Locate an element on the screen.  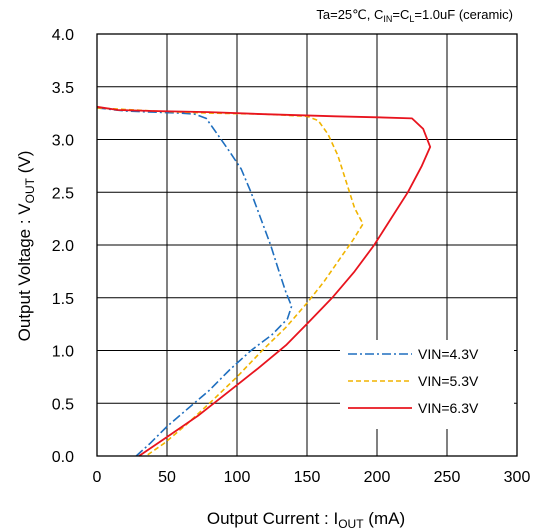
y-axis-title: Output Voltage : VOUT (V) is located at coordinates (26, 246).